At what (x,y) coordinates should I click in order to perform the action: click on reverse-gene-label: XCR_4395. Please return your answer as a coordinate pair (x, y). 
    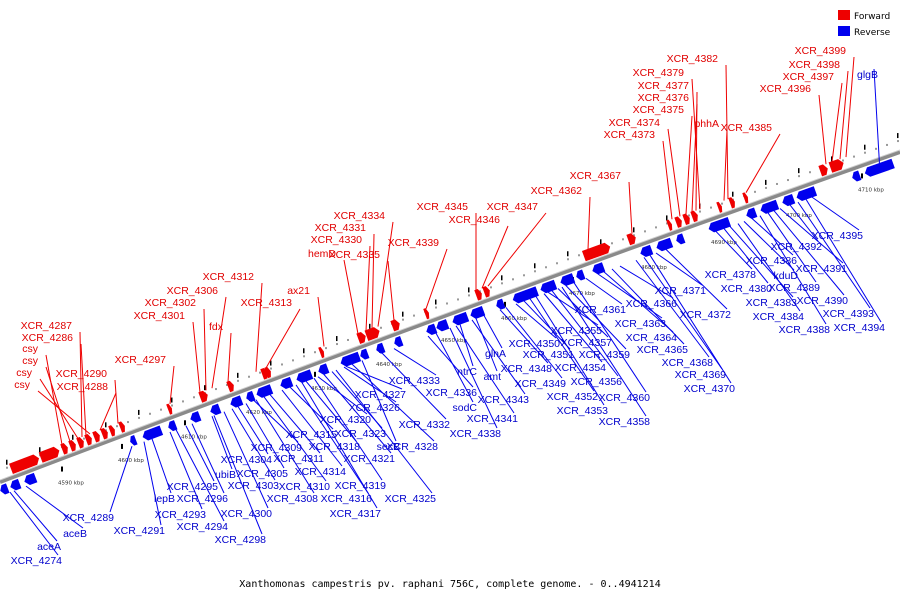
    Looking at the image, I should click on (838, 236).